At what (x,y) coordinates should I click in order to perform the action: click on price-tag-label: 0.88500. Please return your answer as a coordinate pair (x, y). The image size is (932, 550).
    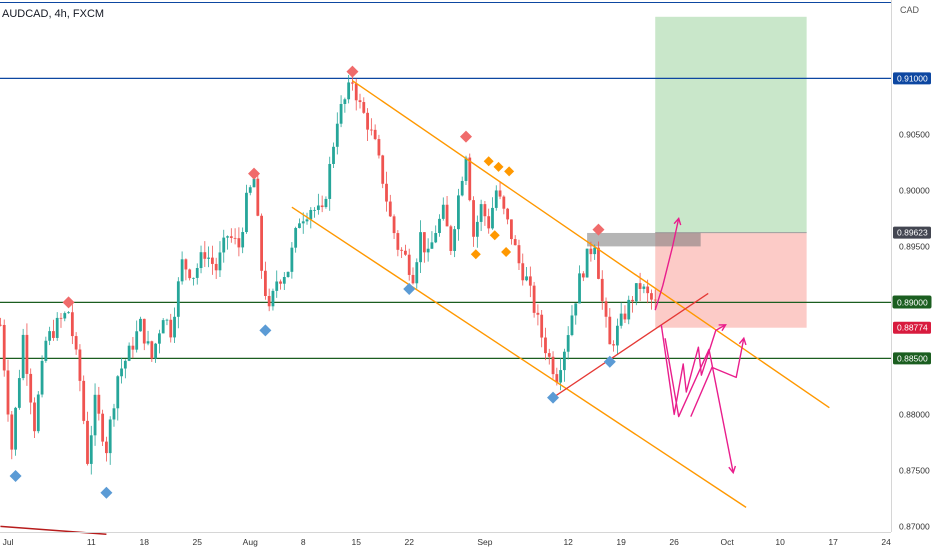
    Looking at the image, I should click on (912, 358).